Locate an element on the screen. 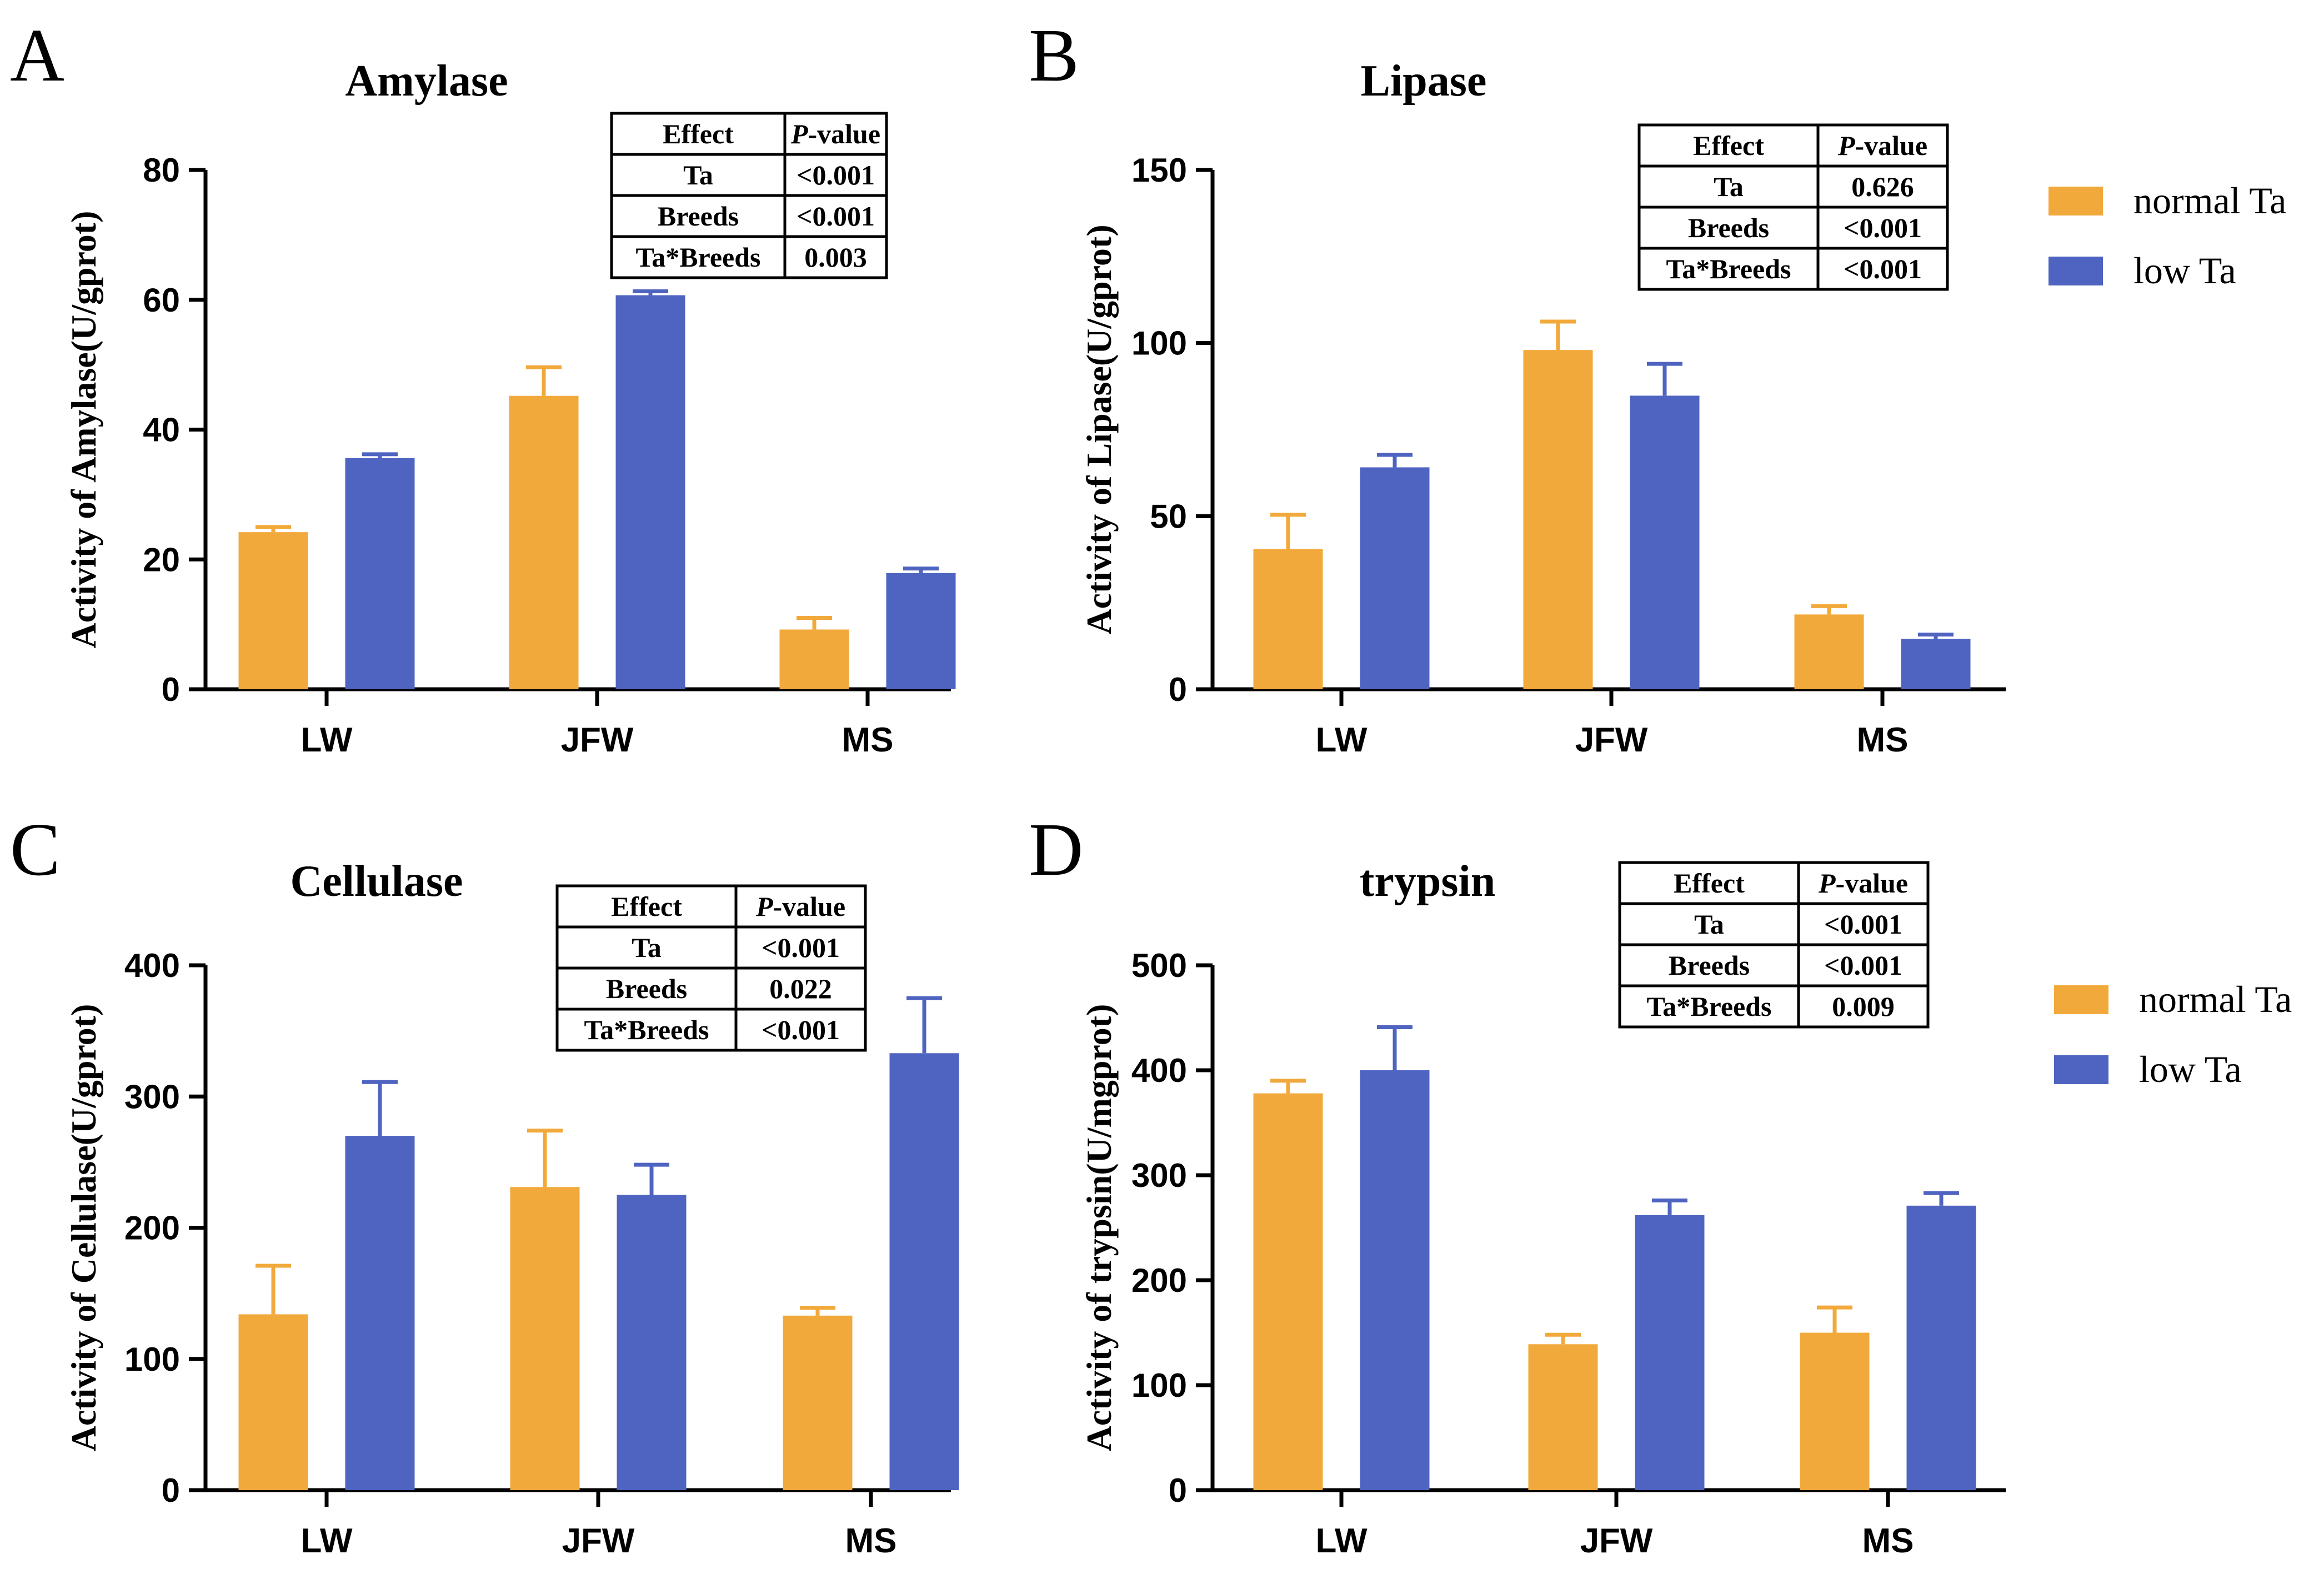  y-axis-label: Activity of Cellulase(U/gprot) is located at coordinates (83, 1228).